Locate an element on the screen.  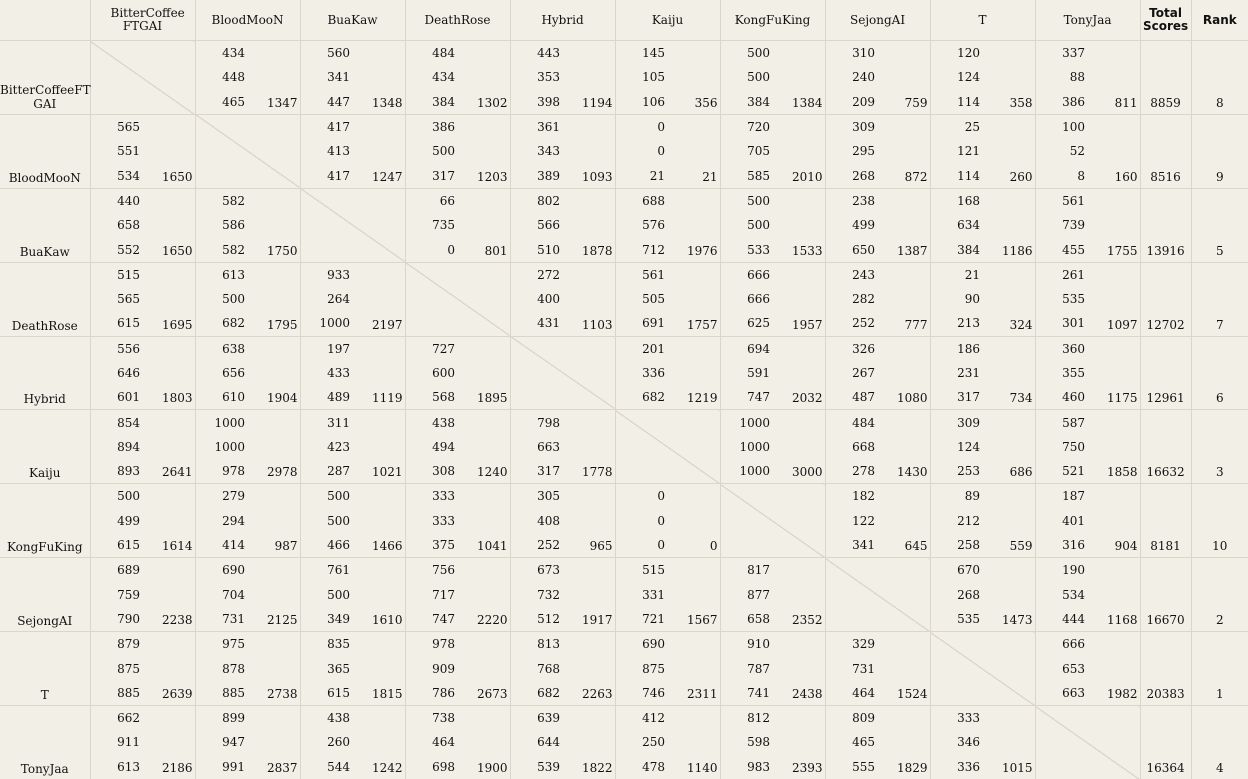
round-score: 991 is located at coordinates (221, 766).